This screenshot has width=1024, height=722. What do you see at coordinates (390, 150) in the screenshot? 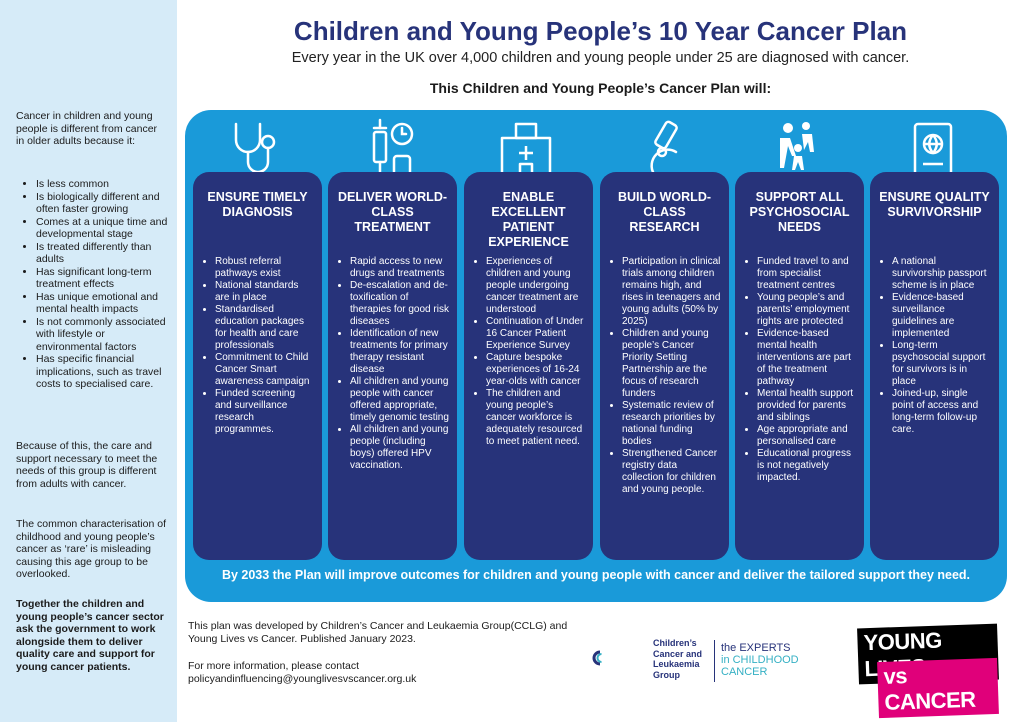
I see `syringe-clock-icon` at bounding box center [390, 150].